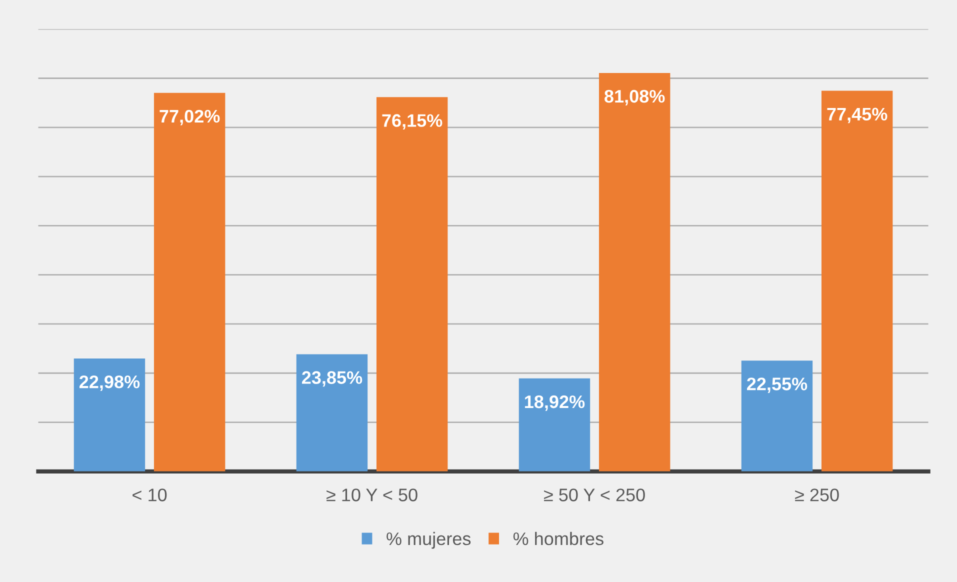  I want to click on data-label: 77,02%, so click(190, 118).